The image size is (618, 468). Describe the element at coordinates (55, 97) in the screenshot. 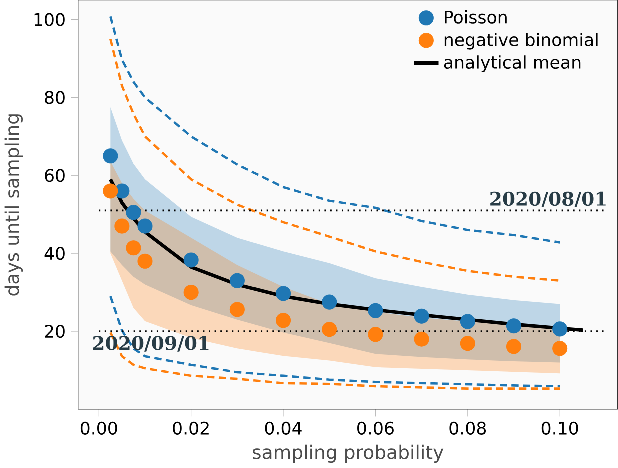

I see `y-tick-label: 80` at that location.